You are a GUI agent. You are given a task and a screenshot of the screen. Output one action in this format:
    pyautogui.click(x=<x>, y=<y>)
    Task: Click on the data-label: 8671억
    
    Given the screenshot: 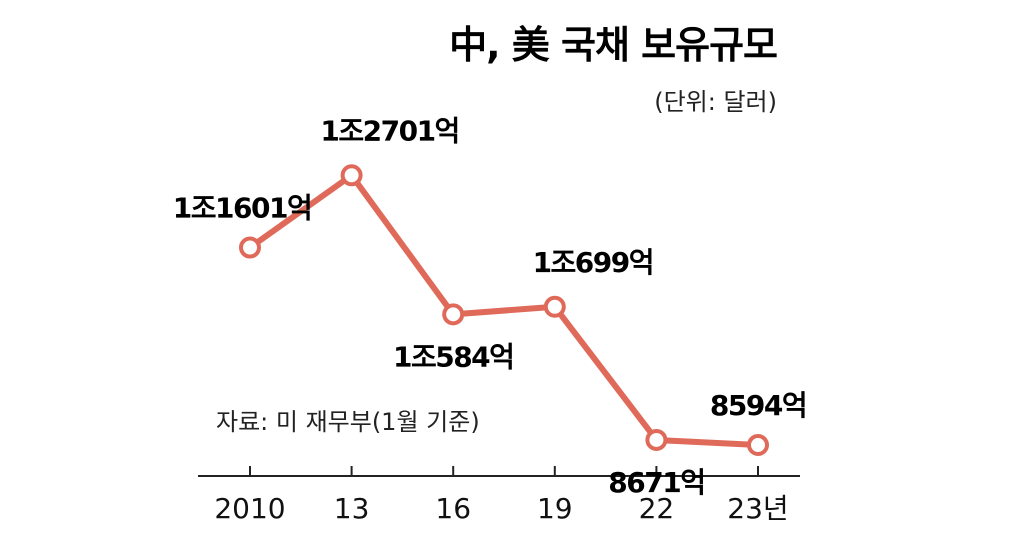 What is the action you would take?
    pyautogui.click(x=656, y=482)
    